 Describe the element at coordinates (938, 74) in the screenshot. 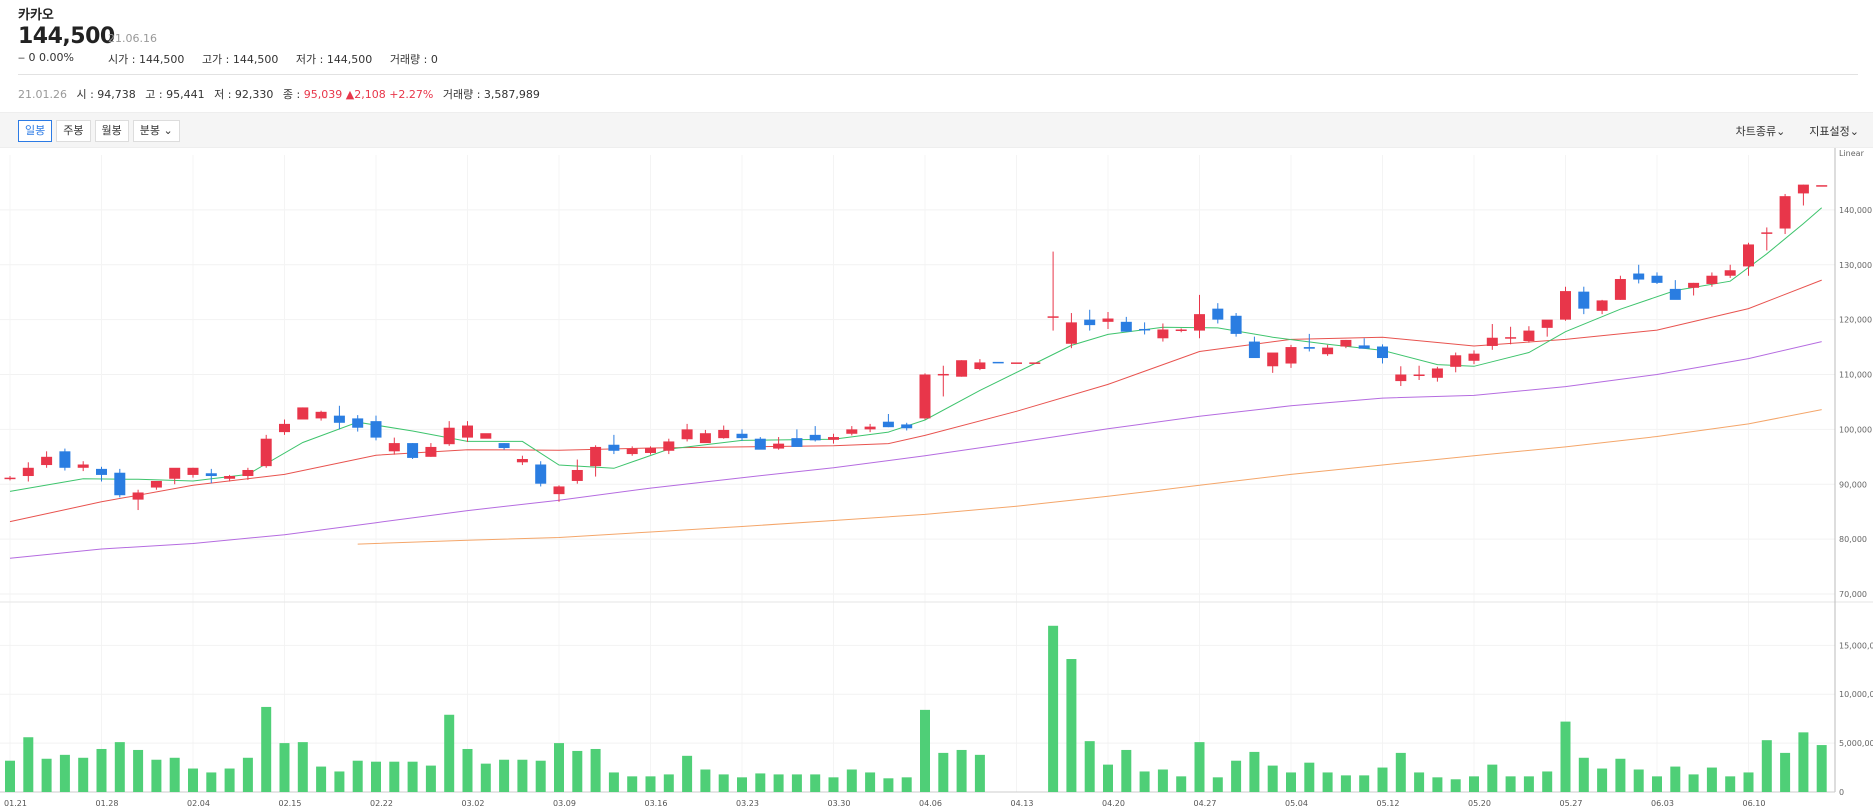

I see `divider` at that location.